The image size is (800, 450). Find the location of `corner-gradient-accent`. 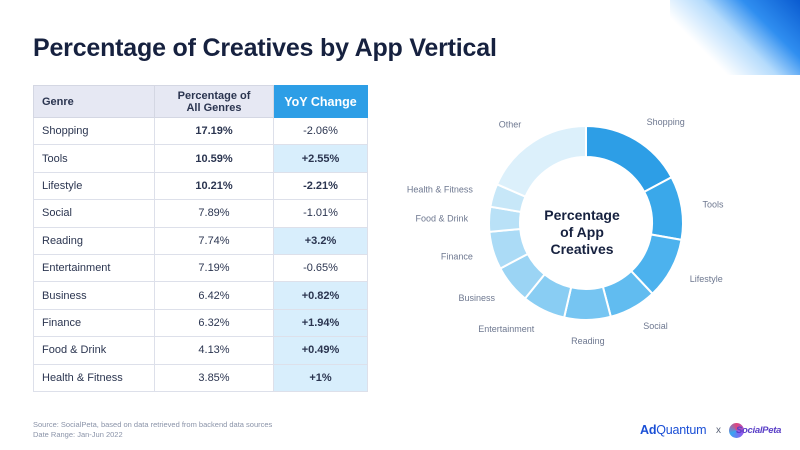

corner-gradient-accent is located at coordinates (735, 37).